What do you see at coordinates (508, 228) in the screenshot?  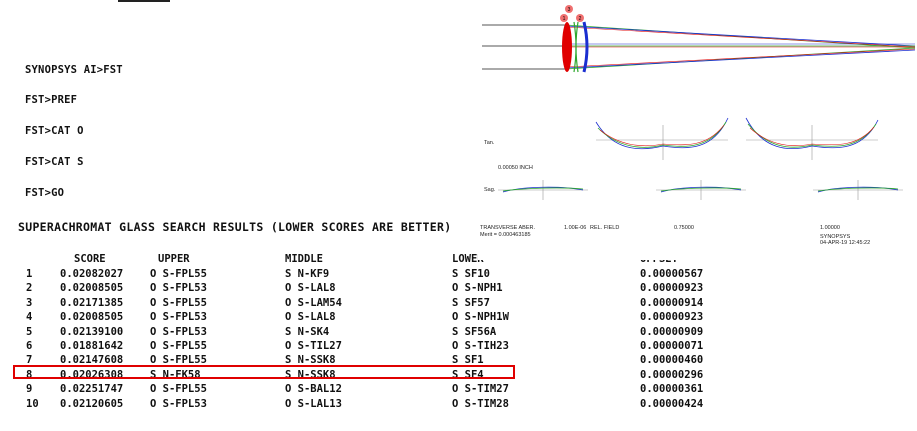 I see `transverse-aber-label: TRANSVERSE ABER.` at bounding box center [508, 228].